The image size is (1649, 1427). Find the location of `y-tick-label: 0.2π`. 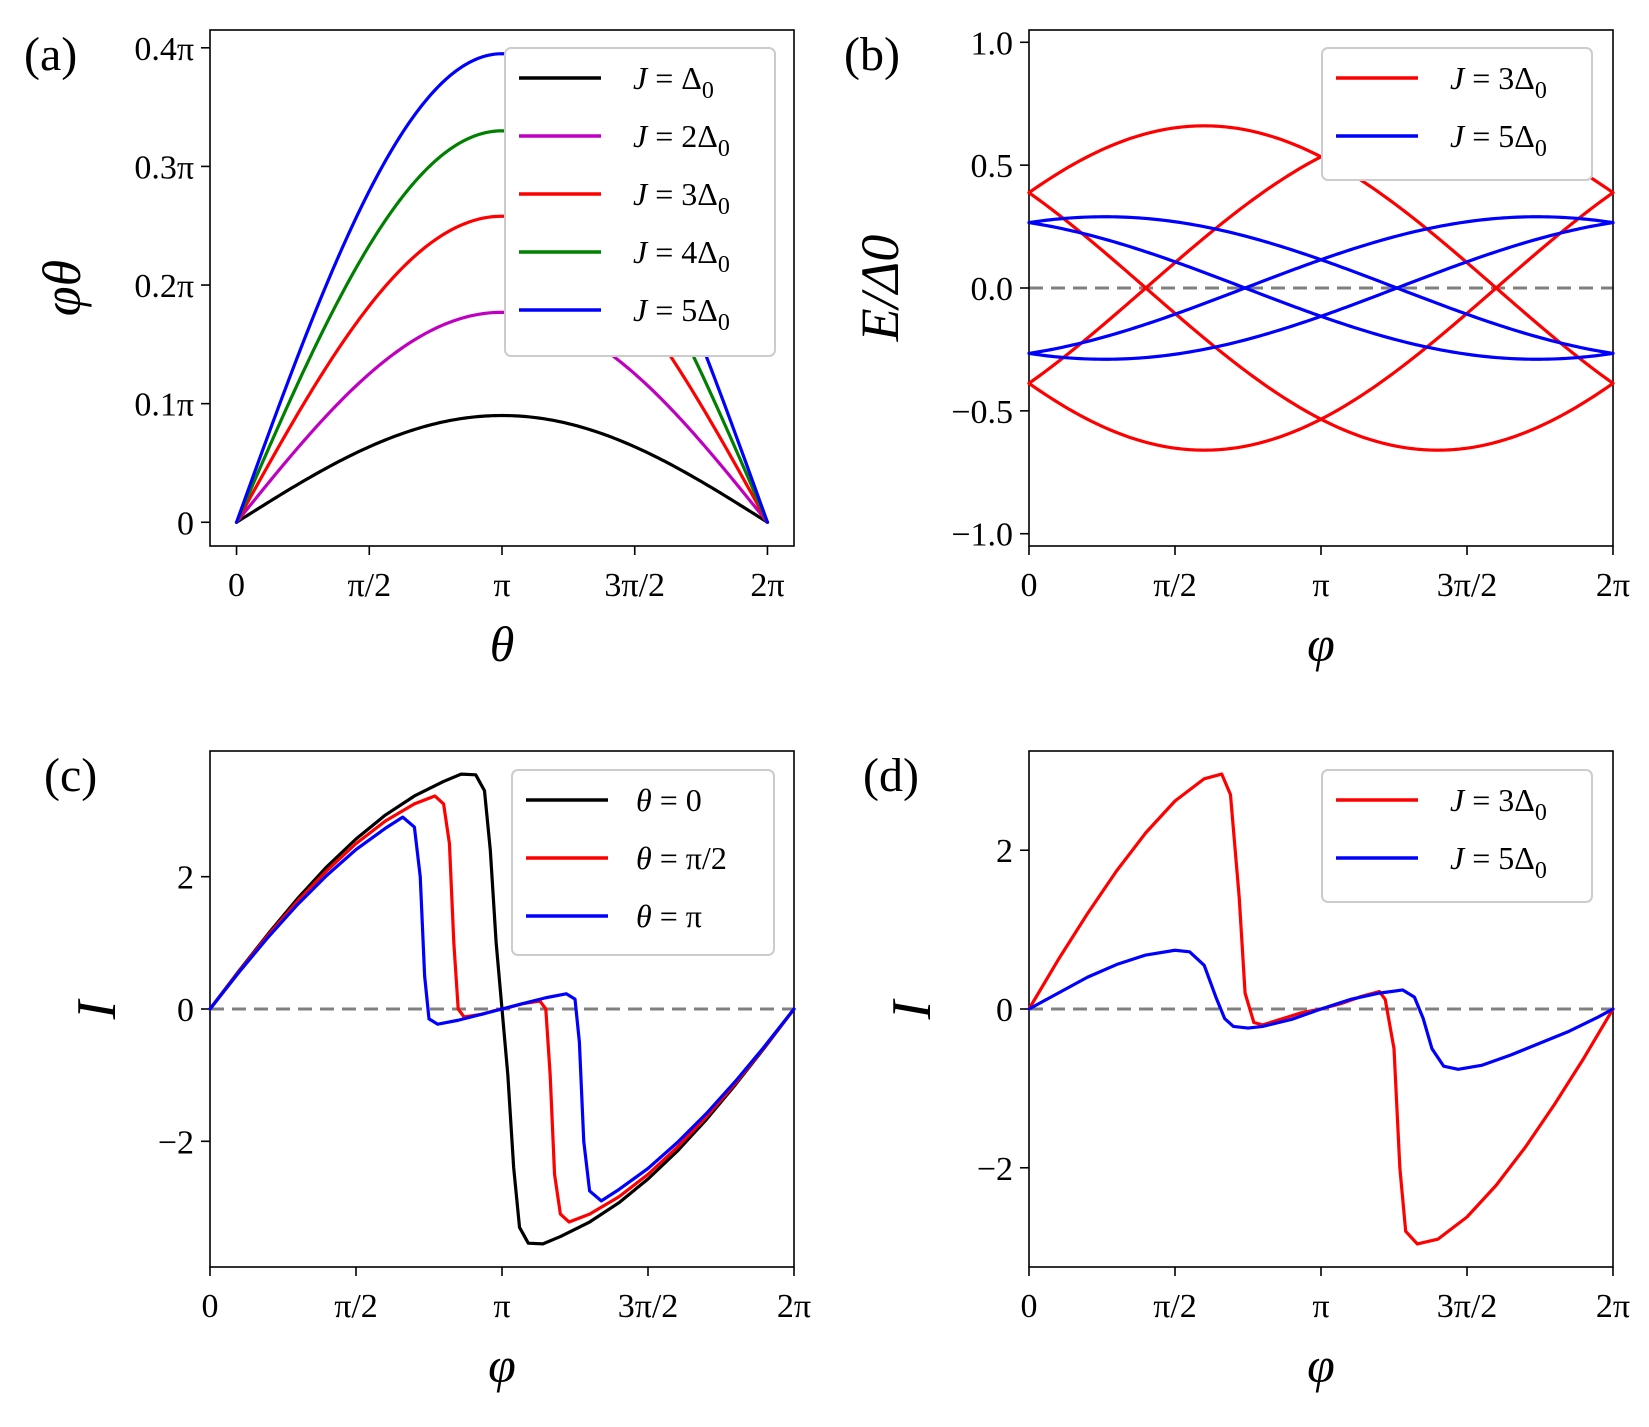

y-tick-label: 0.2π is located at coordinates (164, 286).